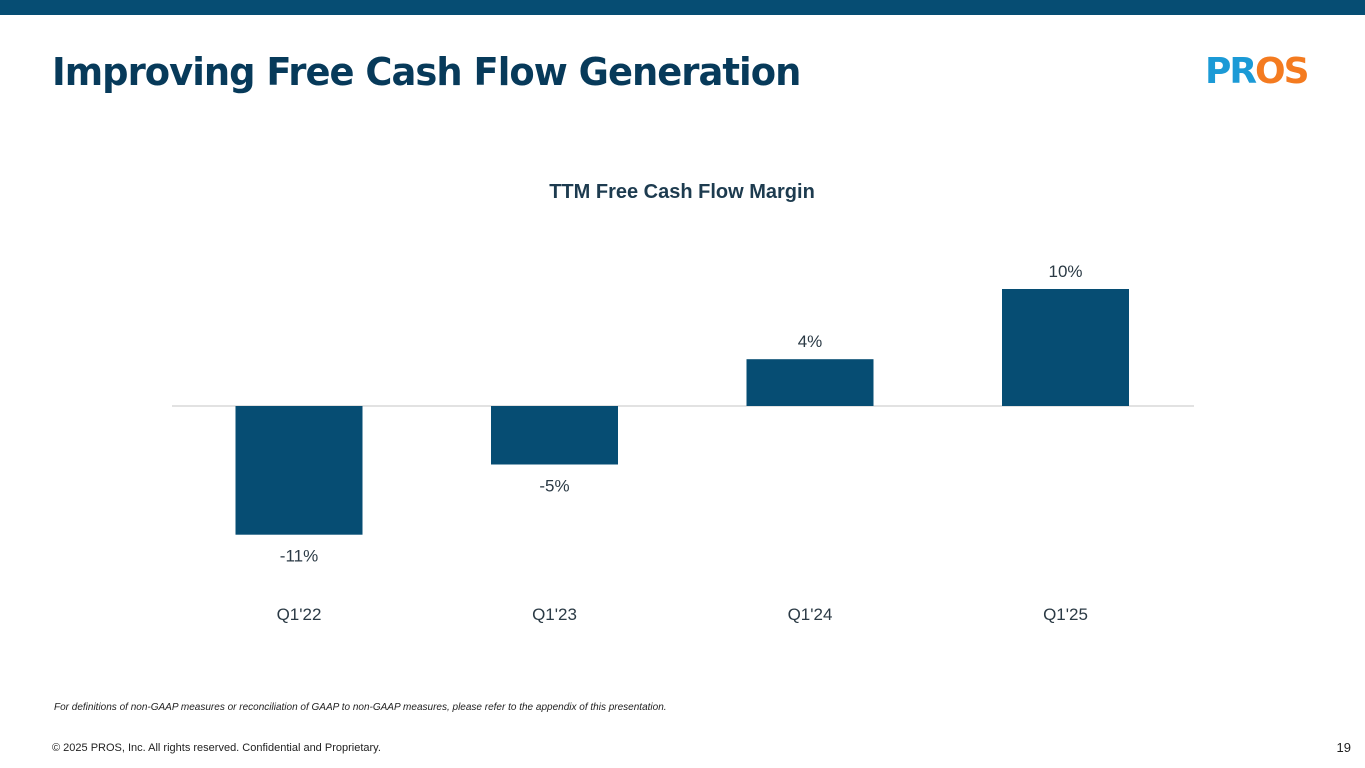 The height and width of the screenshot is (768, 1365). I want to click on page-title: Improving Free Cash Flow Generation, so click(426, 72).